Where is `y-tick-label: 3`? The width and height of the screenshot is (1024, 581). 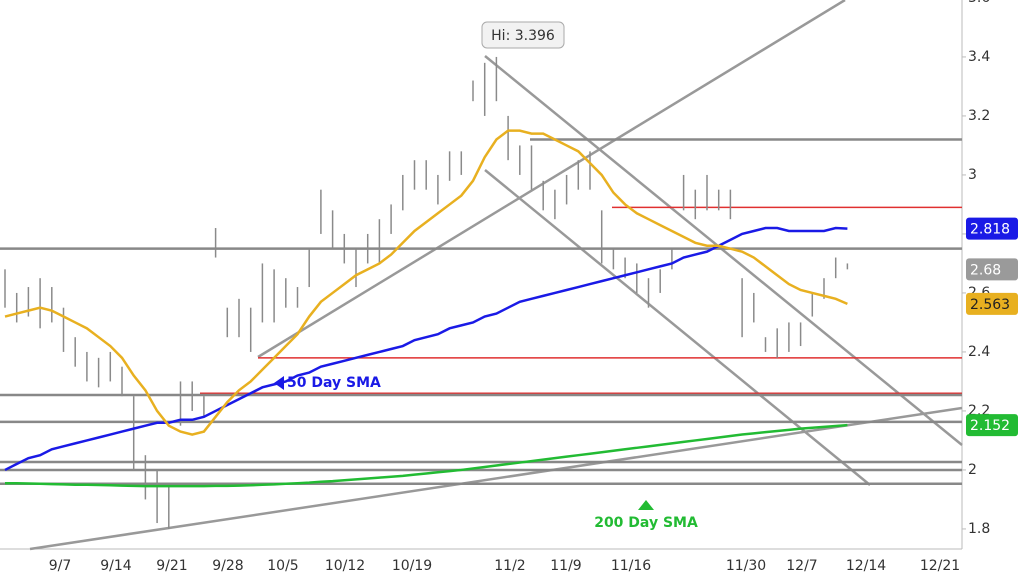
y-tick-label: 3 is located at coordinates (972, 175).